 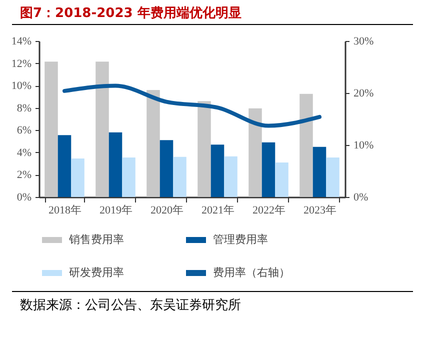 I want to click on legend-label: 费用率（右轴）, so click(x=251, y=272).